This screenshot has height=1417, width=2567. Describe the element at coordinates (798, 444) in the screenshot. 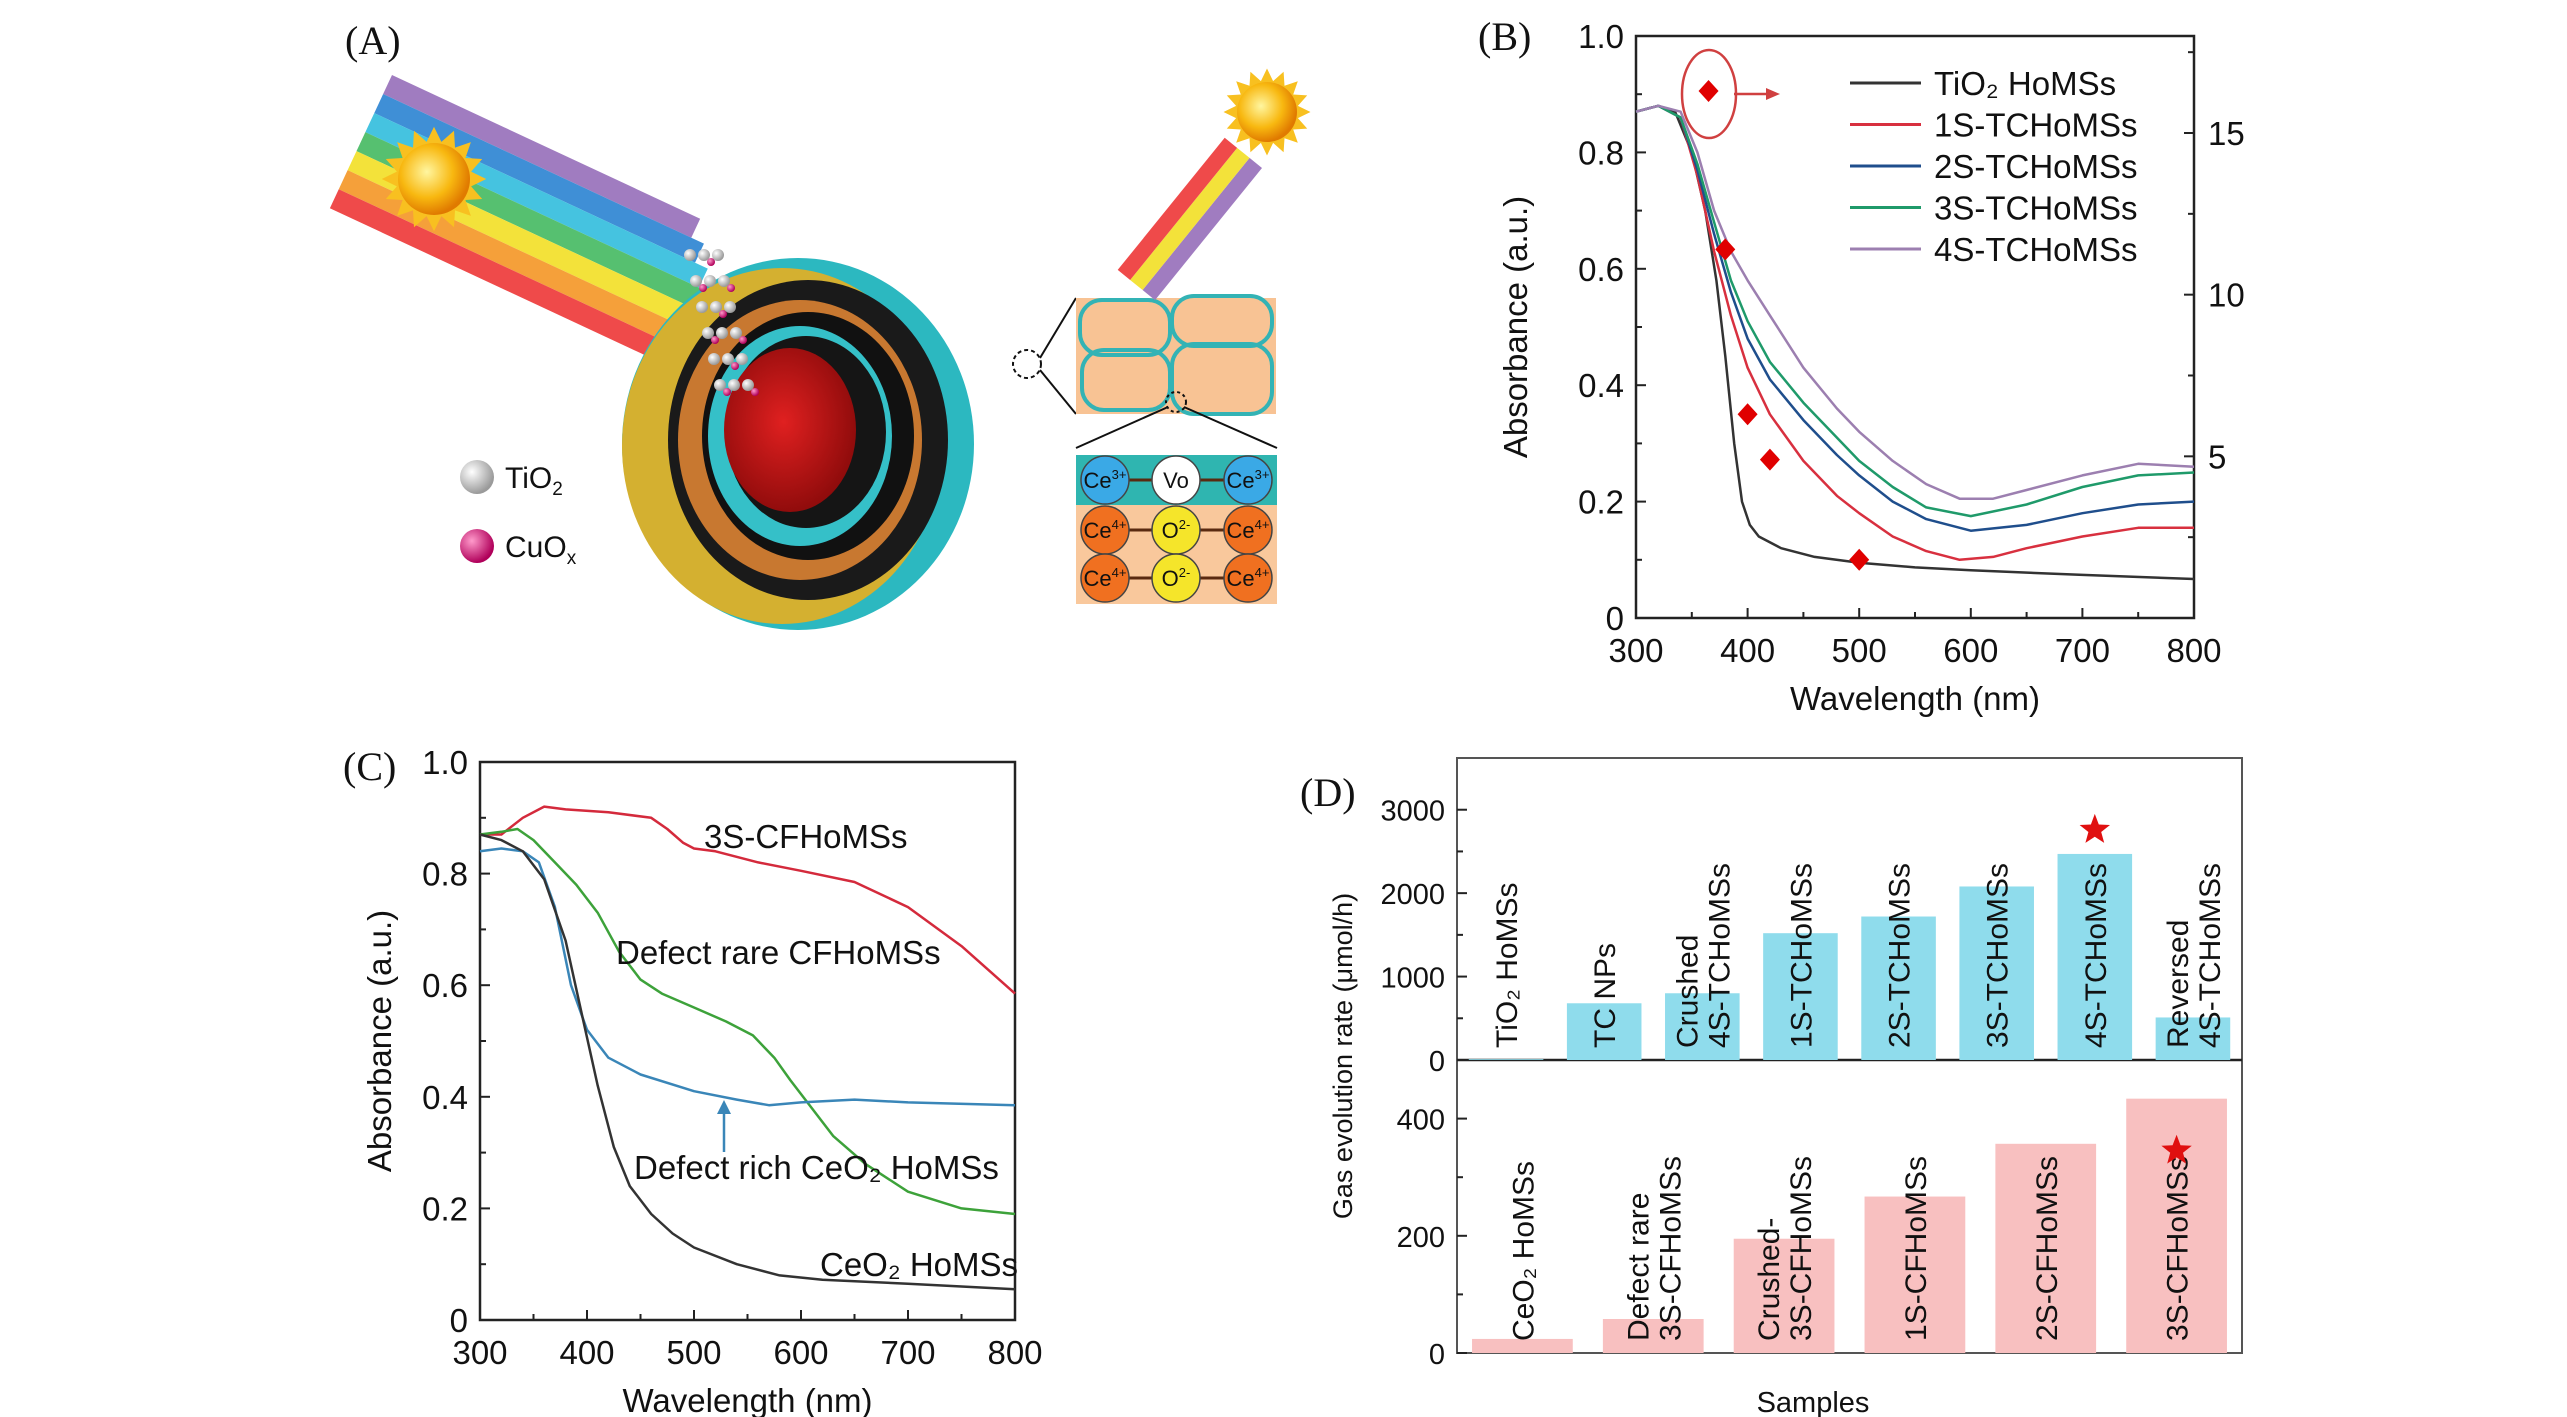

I see `hollow-multishell-sphere` at that location.